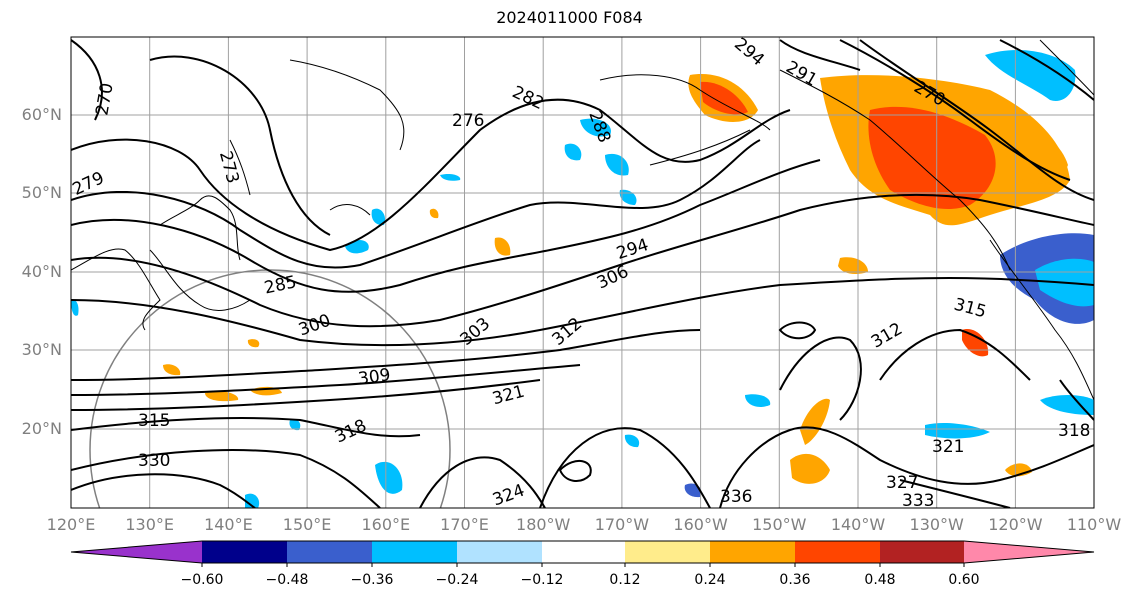 The height and width of the screenshot is (601, 1139). What do you see at coordinates (42, 192) in the screenshot?
I see `lat-label: 50°N` at bounding box center [42, 192].